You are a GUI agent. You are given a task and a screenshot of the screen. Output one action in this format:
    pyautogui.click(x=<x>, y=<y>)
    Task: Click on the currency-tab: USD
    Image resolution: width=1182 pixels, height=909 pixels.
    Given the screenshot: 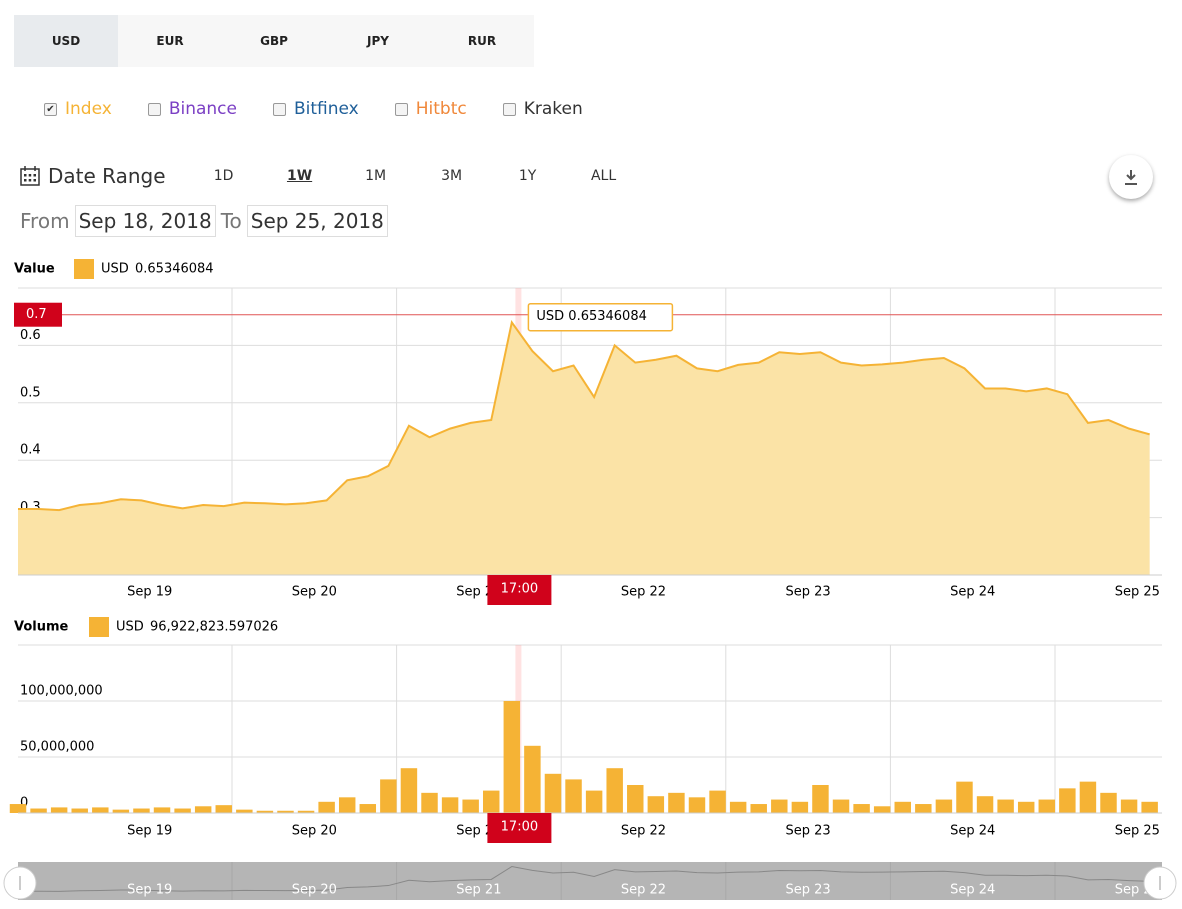 What is the action you would take?
    pyautogui.click(x=66, y=41)
    